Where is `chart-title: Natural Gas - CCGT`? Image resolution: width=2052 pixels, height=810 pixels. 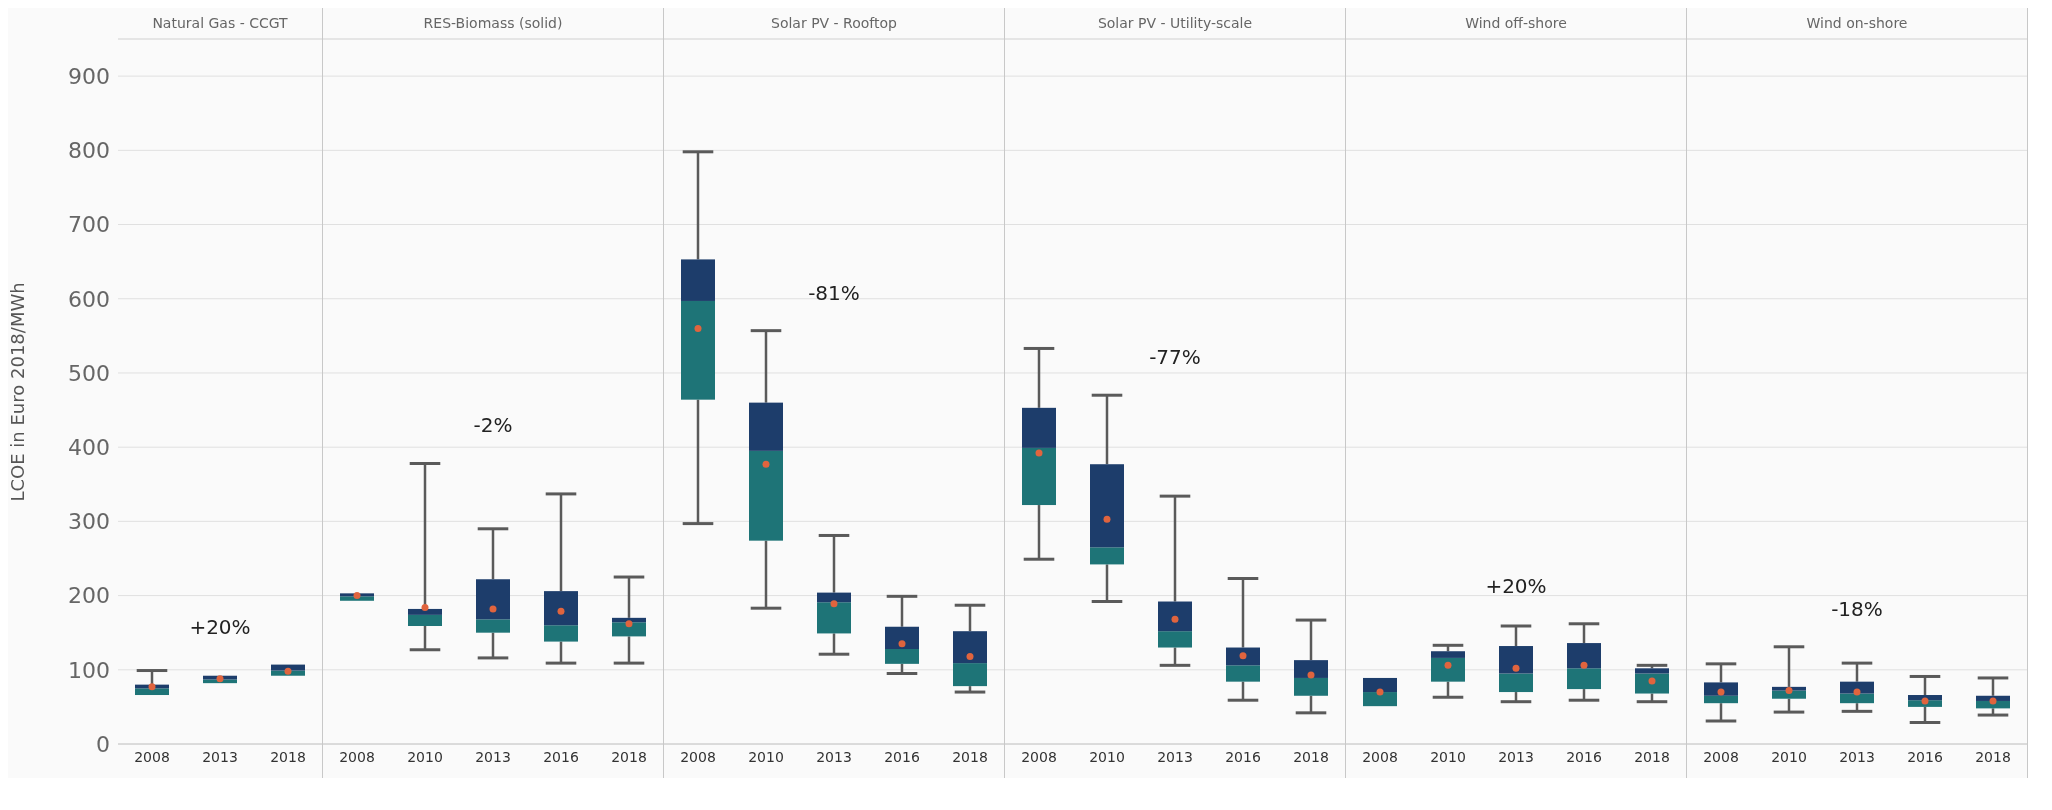 chart-title: Natural Gas - CCGT is located at coordinates (220, 23).